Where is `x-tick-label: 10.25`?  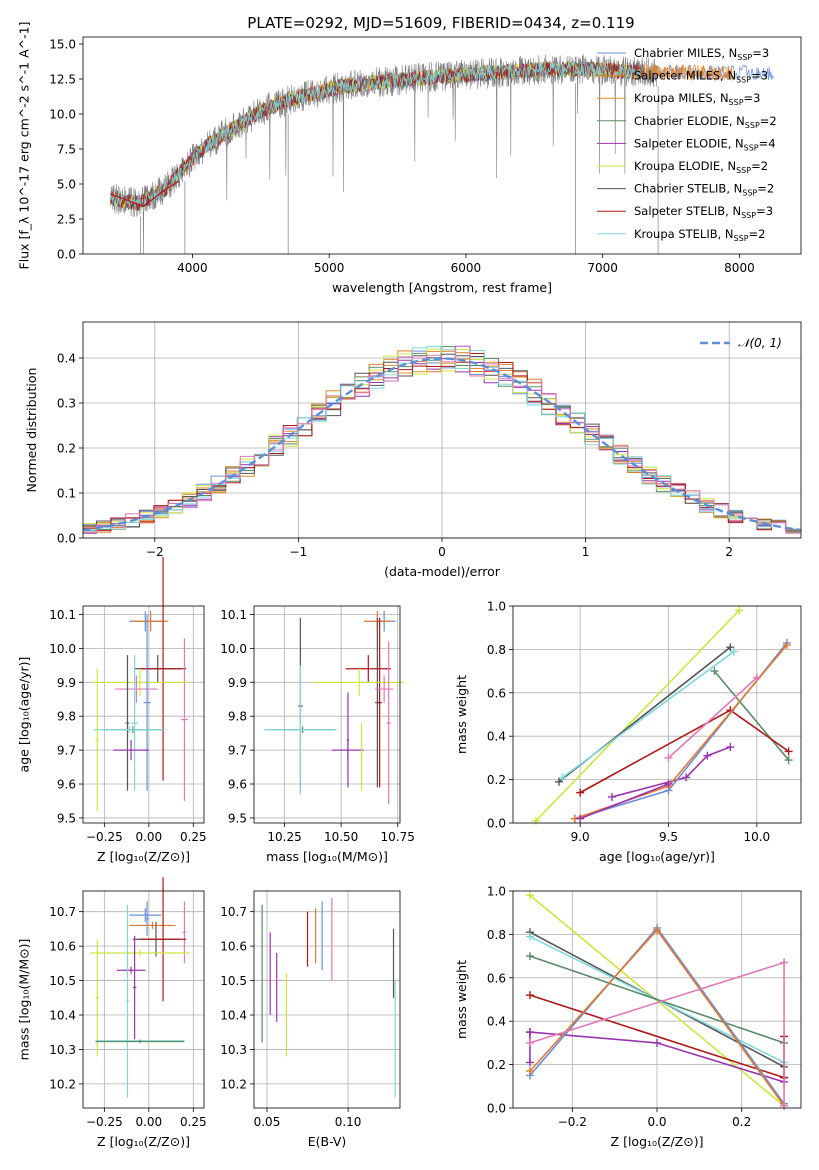
x-tick-label: 10.25 is located at coordinates (284, 837).